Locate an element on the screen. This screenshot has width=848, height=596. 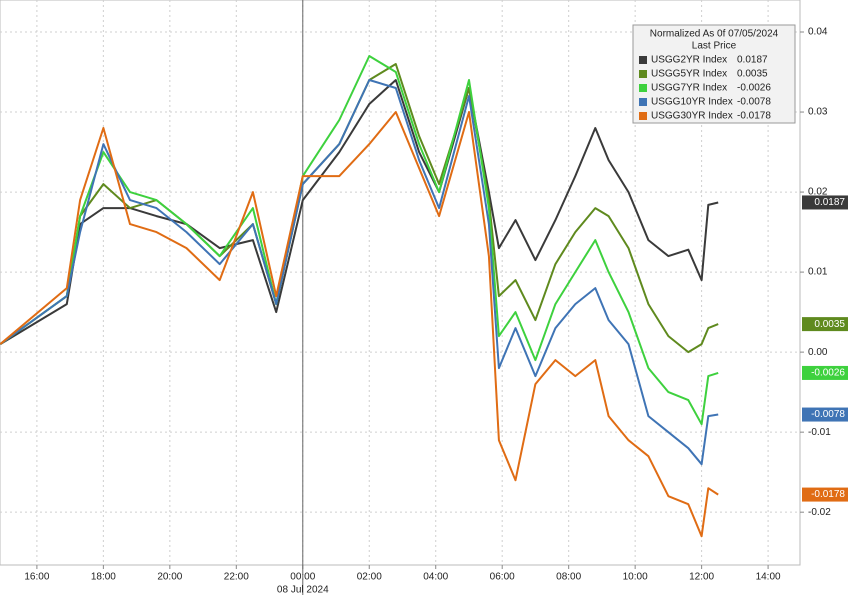
x-tick-label: 18:00 is located at coordinates (103, 577).